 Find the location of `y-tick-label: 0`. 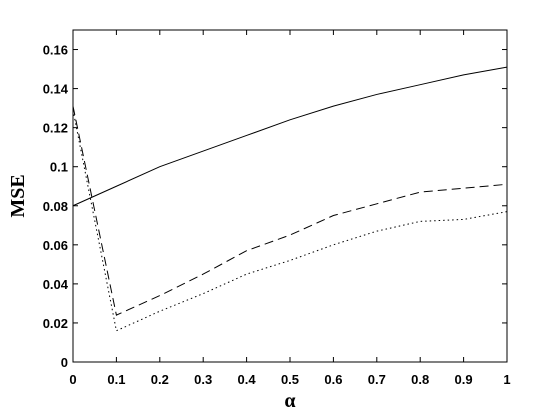

y-tick-label: 0 is located at coordinates (64, 362).